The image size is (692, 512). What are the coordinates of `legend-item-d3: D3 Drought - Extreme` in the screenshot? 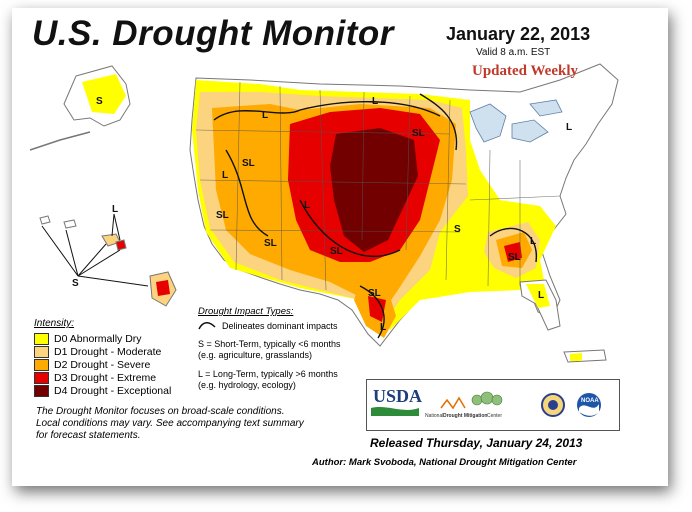 It's located at (102, 377).